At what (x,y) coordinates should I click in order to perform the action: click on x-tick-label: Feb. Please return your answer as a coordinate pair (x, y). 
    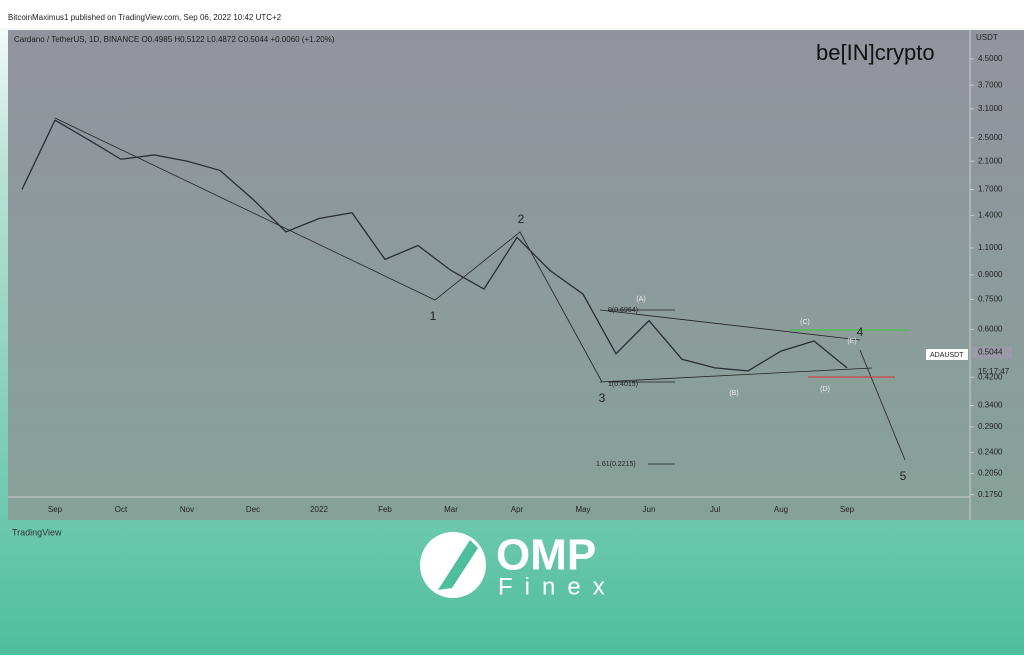
    Looking at the image, I should click on (385, 509).